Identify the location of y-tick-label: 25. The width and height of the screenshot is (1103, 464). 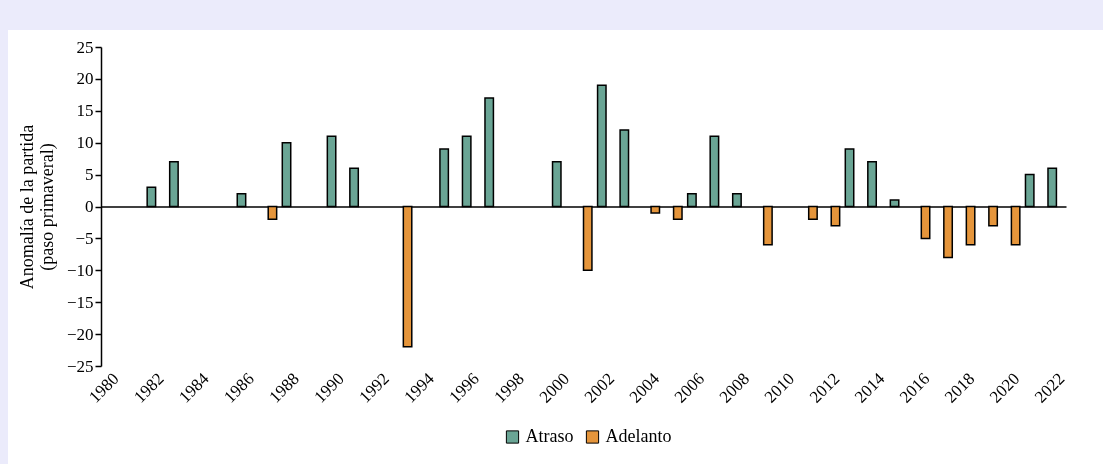
(85, 47).